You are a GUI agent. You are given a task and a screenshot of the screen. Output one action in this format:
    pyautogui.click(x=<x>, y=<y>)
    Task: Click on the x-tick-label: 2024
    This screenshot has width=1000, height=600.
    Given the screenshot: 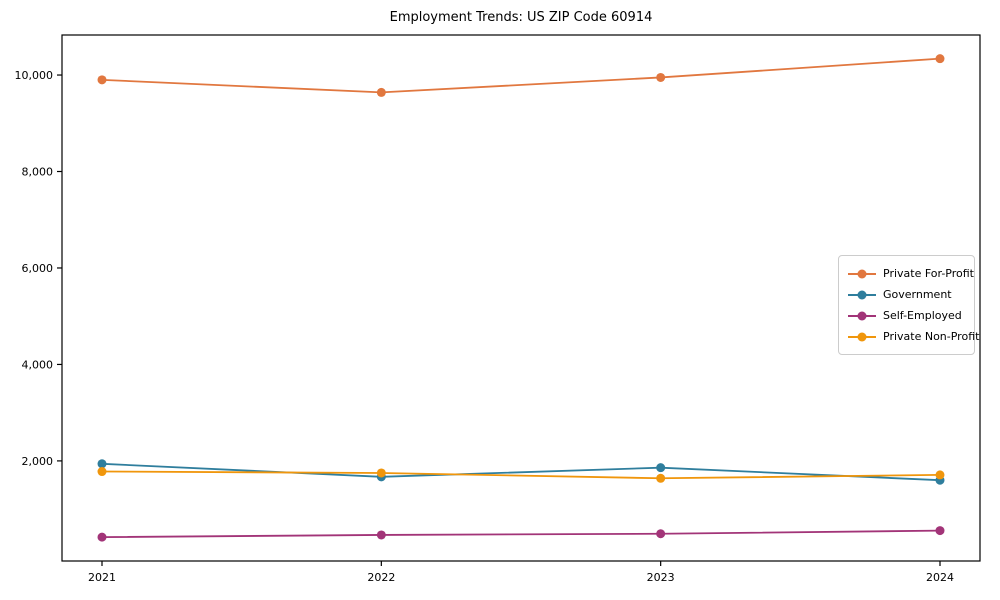 What is the action you would take?
    pyautogui.click(x=940, y=577)
    